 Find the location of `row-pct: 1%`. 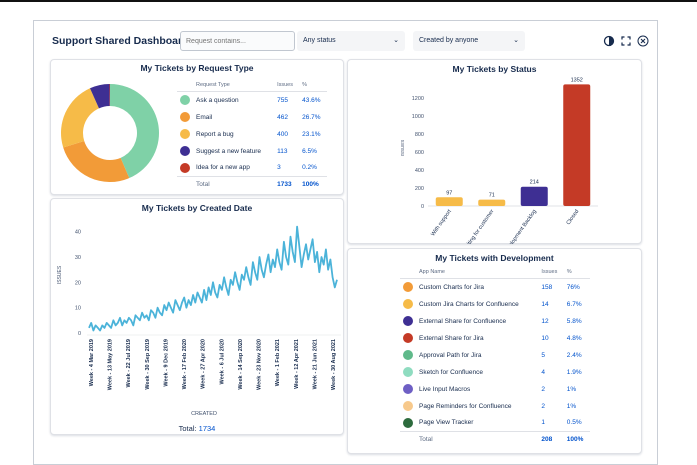

row-pct: 1% is located at coordinates (571, 389).